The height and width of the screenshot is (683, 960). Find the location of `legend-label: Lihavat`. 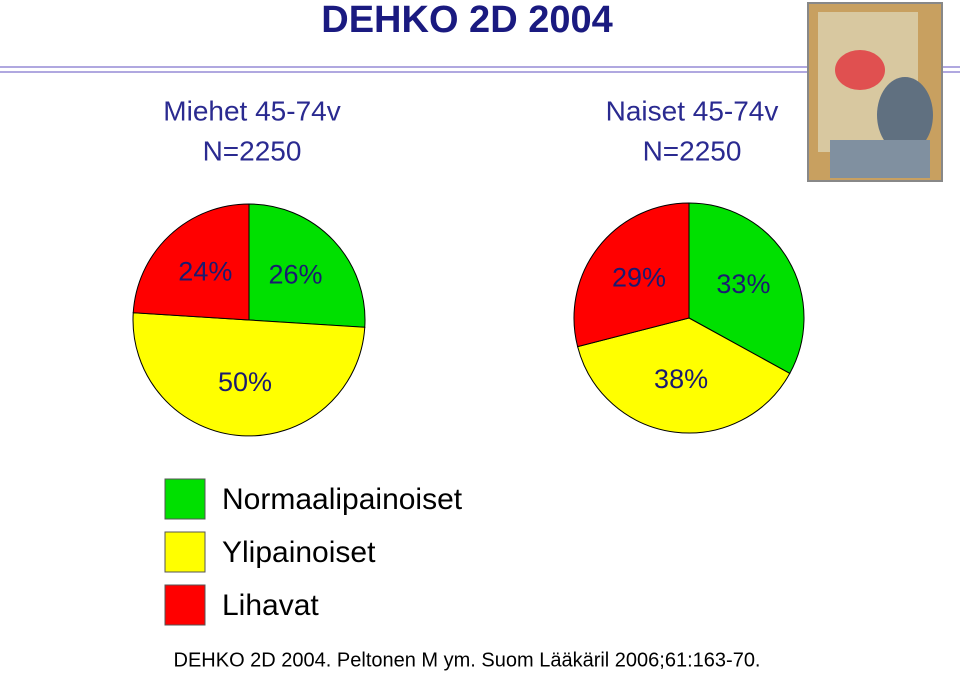

legend-label: Lihavat is located at coordinates (270, 605).